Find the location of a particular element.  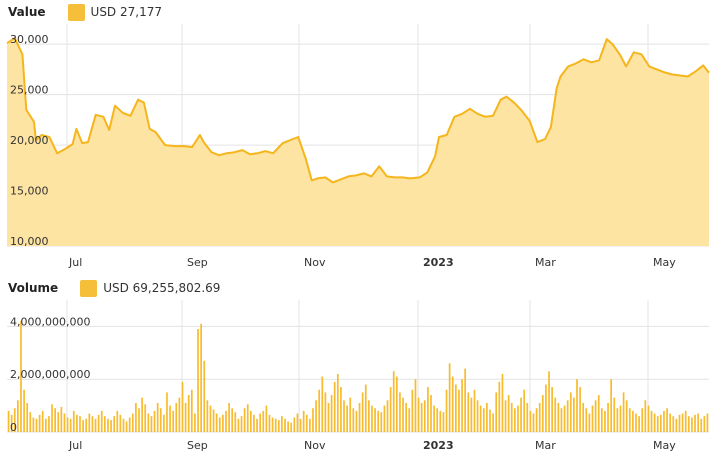

value-y-tick-label: 20,000 is located at coordinates (29, 140).